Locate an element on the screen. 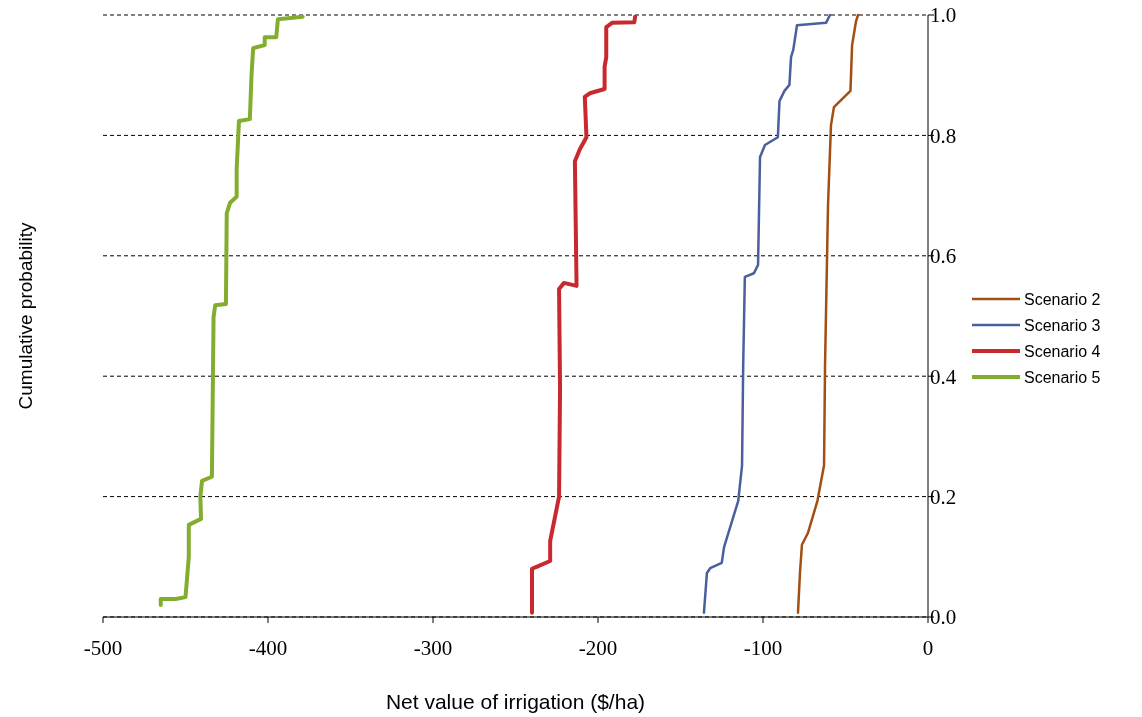 The height and width of the screenshot is (717, 1142). x-tick-label: -200 is located at coordinates (598, 648).